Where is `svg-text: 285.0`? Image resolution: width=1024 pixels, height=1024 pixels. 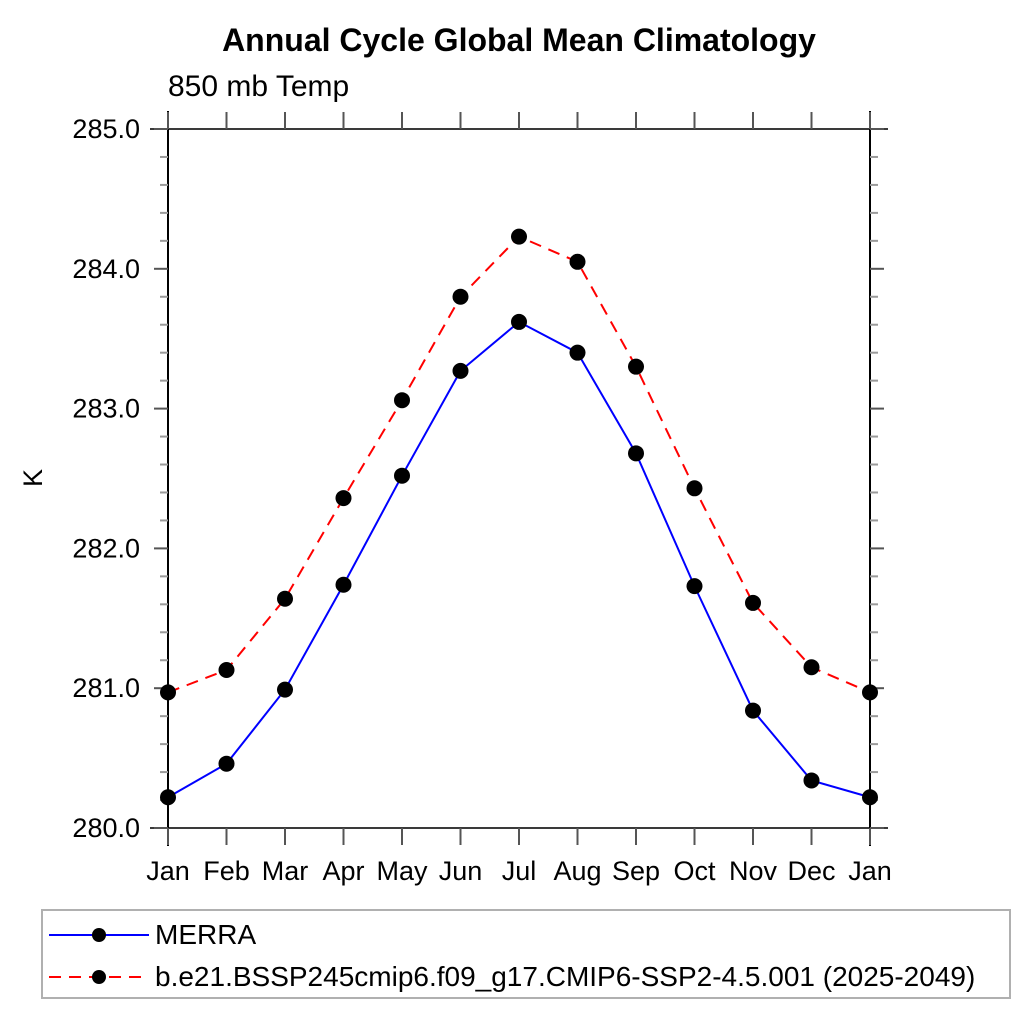
svg-text: 285.0 is located at coordinates (106, 129).